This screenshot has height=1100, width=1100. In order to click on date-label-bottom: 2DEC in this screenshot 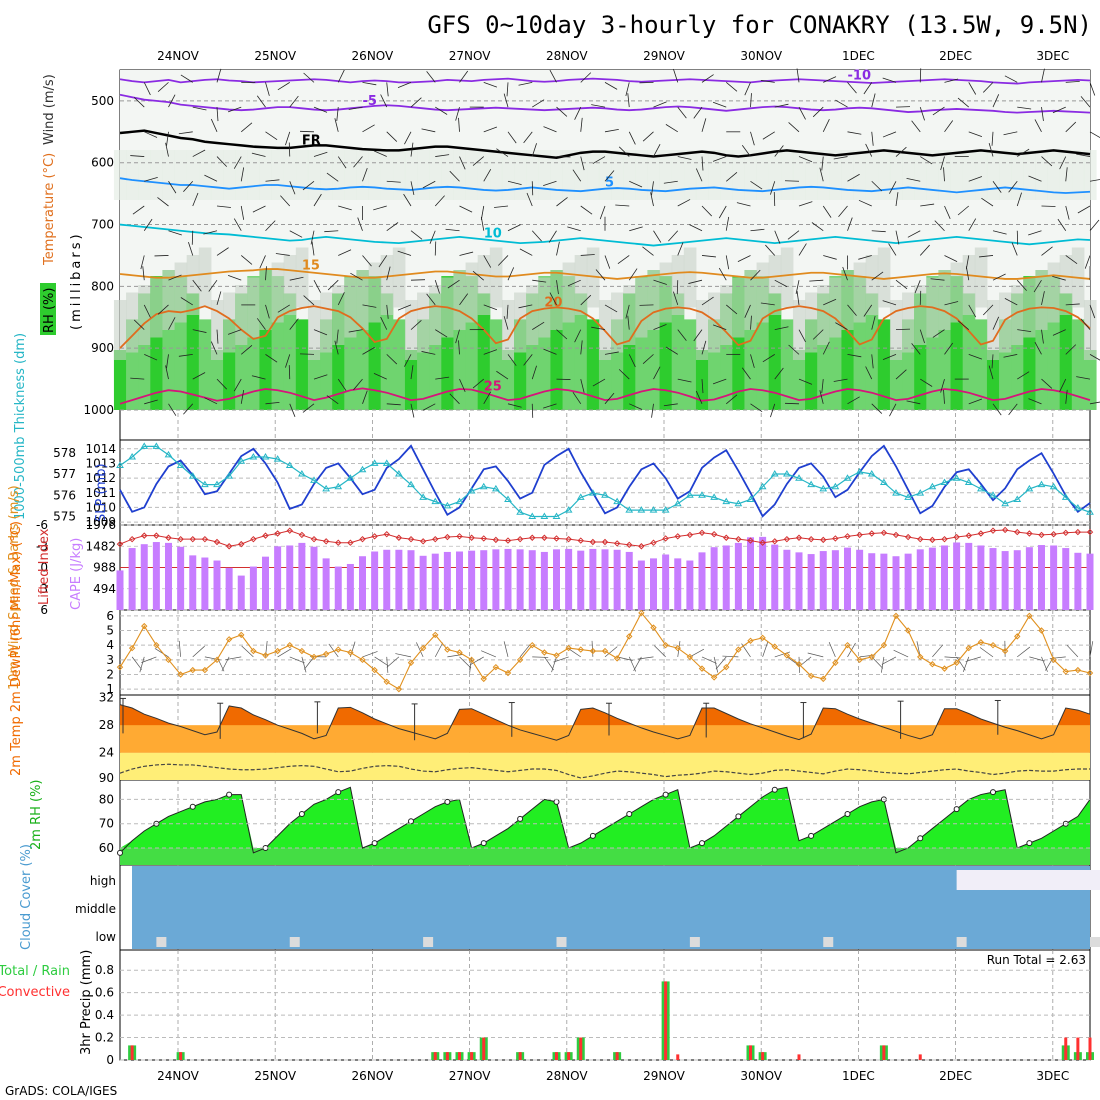, I will do `click(955, 1076)`.